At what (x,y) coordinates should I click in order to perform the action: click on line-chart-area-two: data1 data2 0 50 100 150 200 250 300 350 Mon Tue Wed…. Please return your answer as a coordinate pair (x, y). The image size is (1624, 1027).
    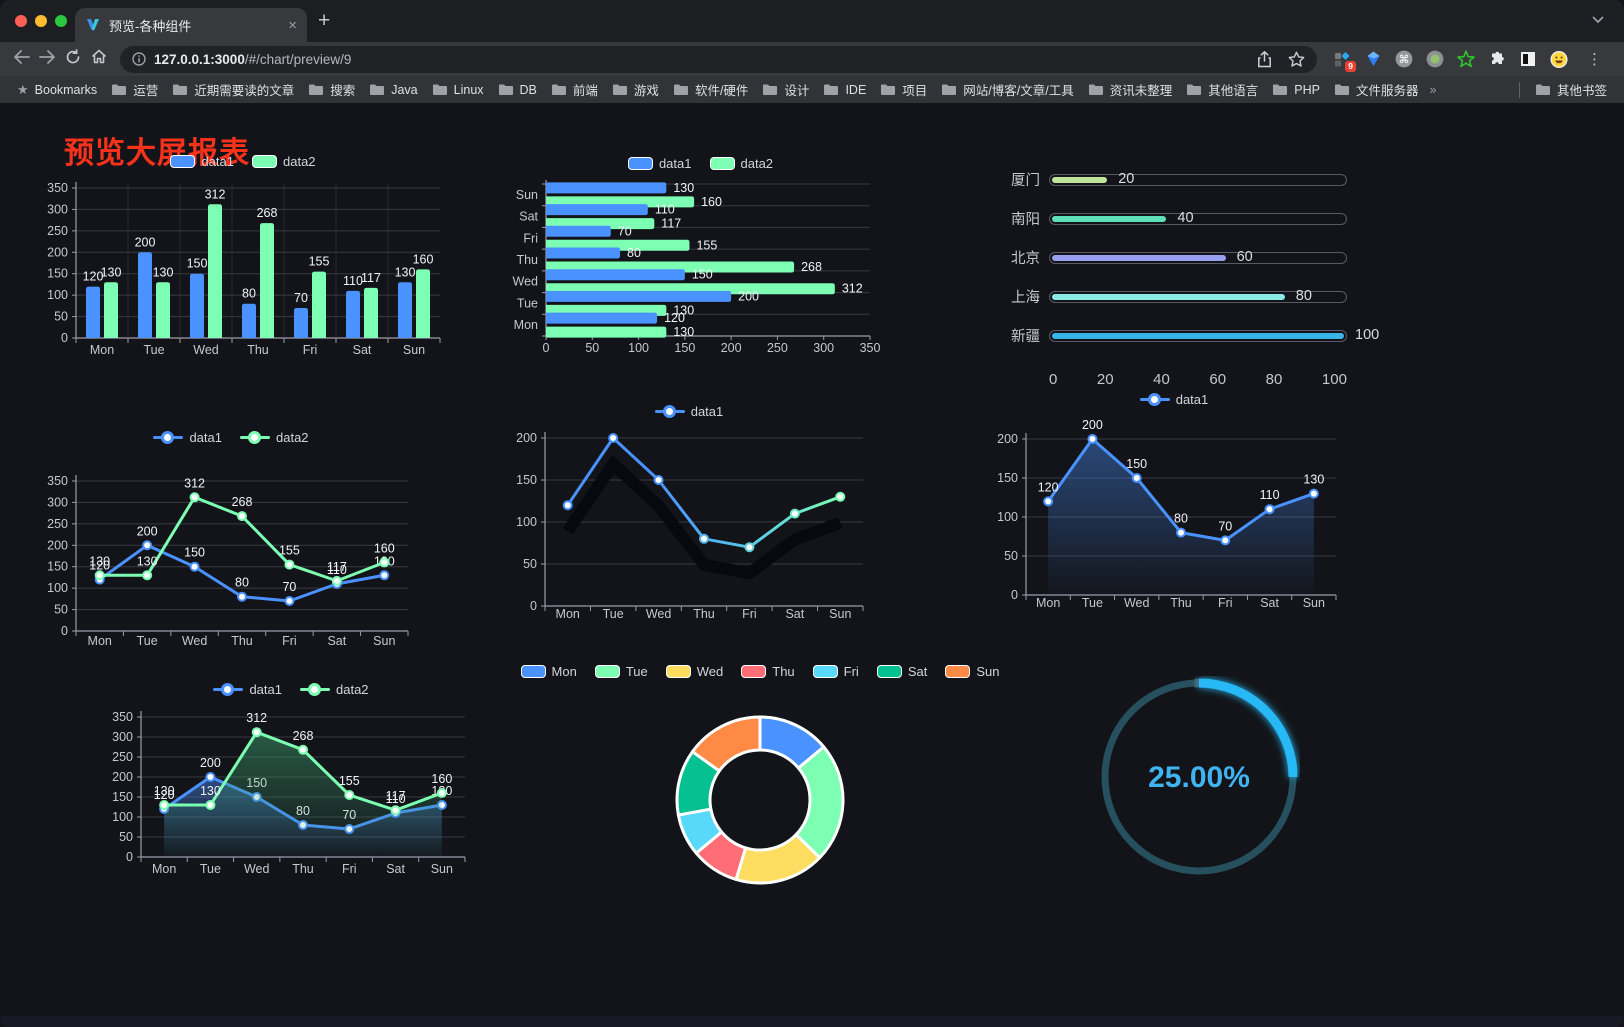
    Looking at the image, I should click on (291, 784).